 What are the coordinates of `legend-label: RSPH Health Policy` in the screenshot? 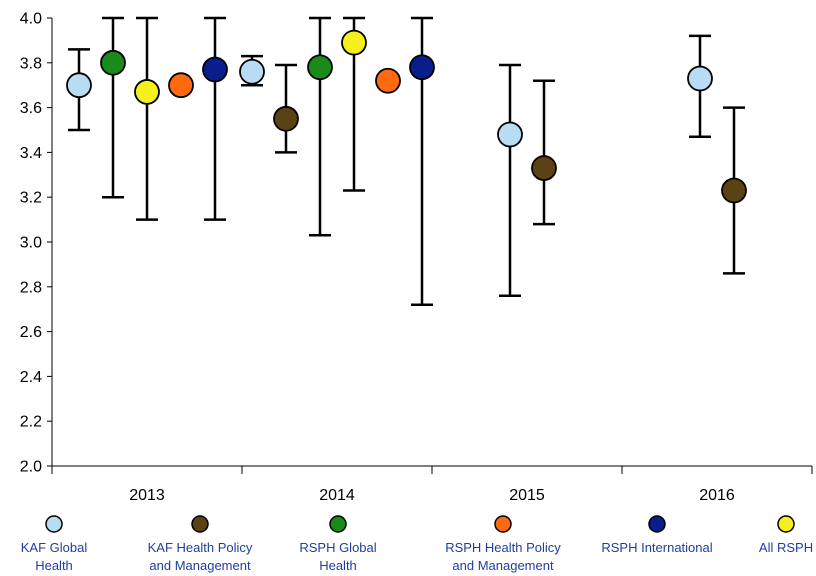 It's located at (503, 547).